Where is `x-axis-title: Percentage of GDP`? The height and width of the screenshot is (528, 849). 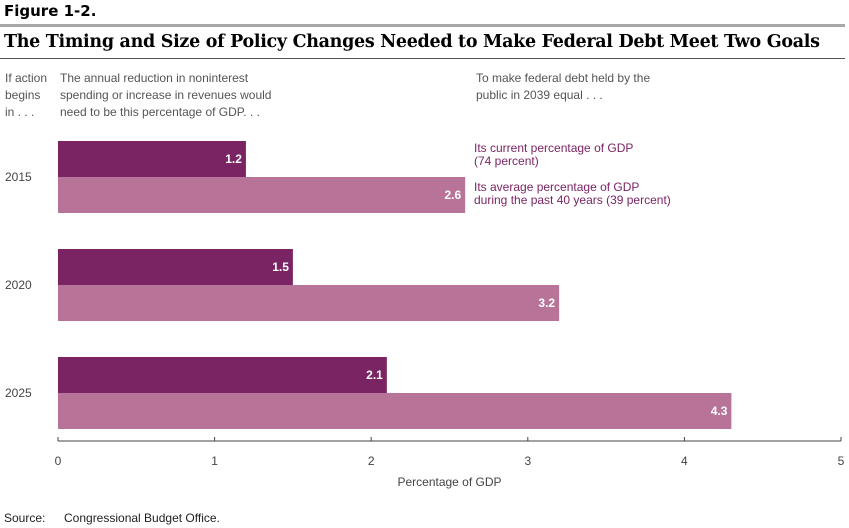 x-axis-title: Percentage of GDP is located at coordinates (449, 482).